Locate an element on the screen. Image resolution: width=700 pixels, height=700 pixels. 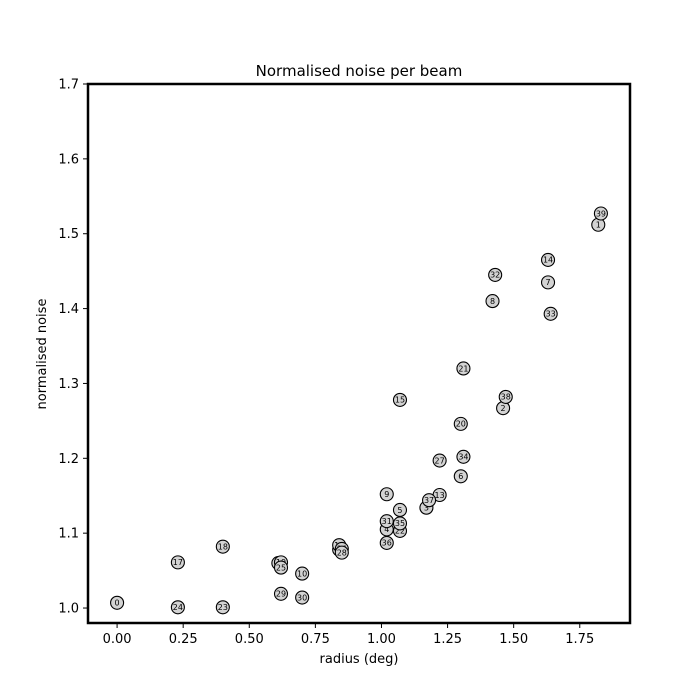
data-point-label: 37 is located at coordinates (429, 500).